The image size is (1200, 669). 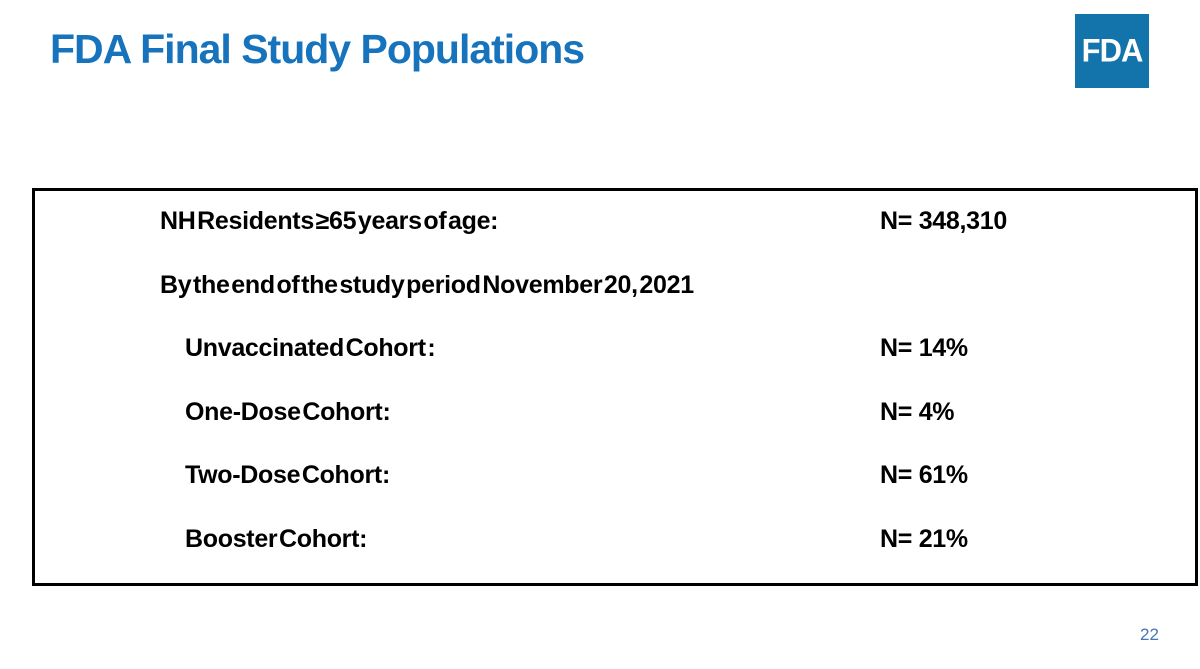 What do you see at coordinates (329, 221) in the screenshot?
I see `population-header-label: NH Residents ≥65 years of age:` at bounding box center [329, 221].